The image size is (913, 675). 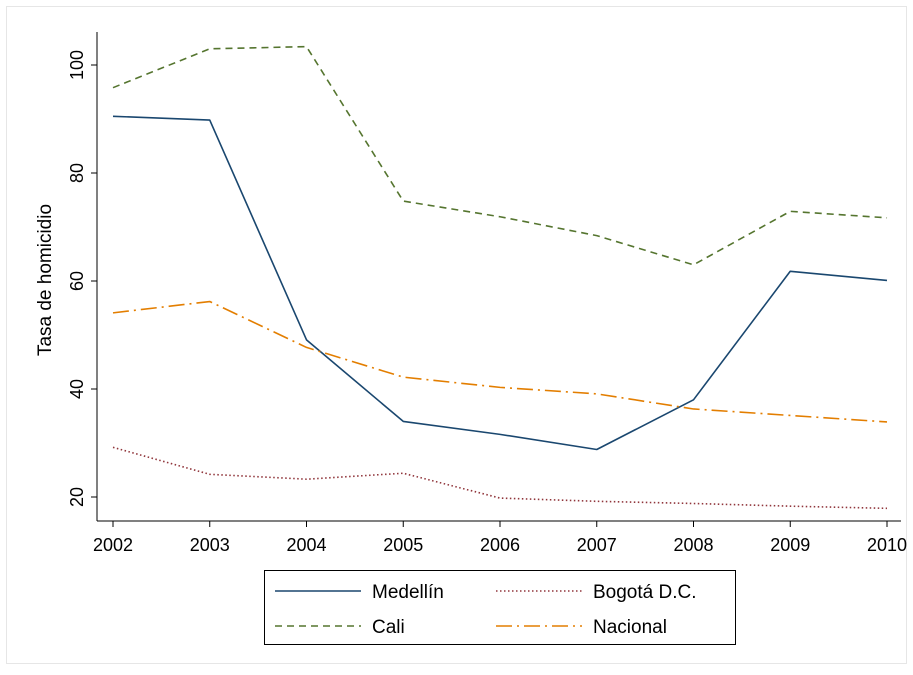 I want to click on x-tick-label: 2010, so click(x=887, y=545).